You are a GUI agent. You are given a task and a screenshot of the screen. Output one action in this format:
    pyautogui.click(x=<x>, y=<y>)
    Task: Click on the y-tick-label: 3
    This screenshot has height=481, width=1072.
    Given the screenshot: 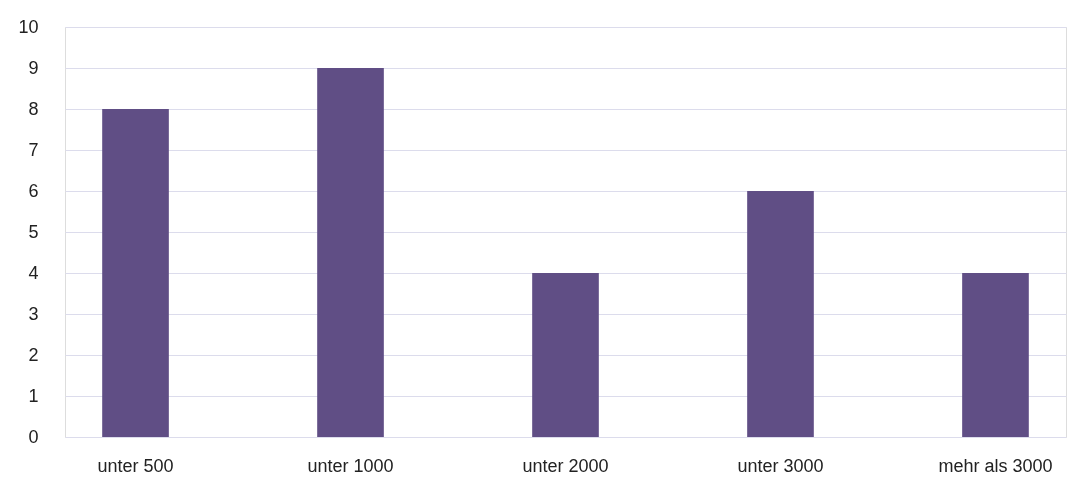 What is the action you would take?
    pyautogui.click(x=33, y=313)
    